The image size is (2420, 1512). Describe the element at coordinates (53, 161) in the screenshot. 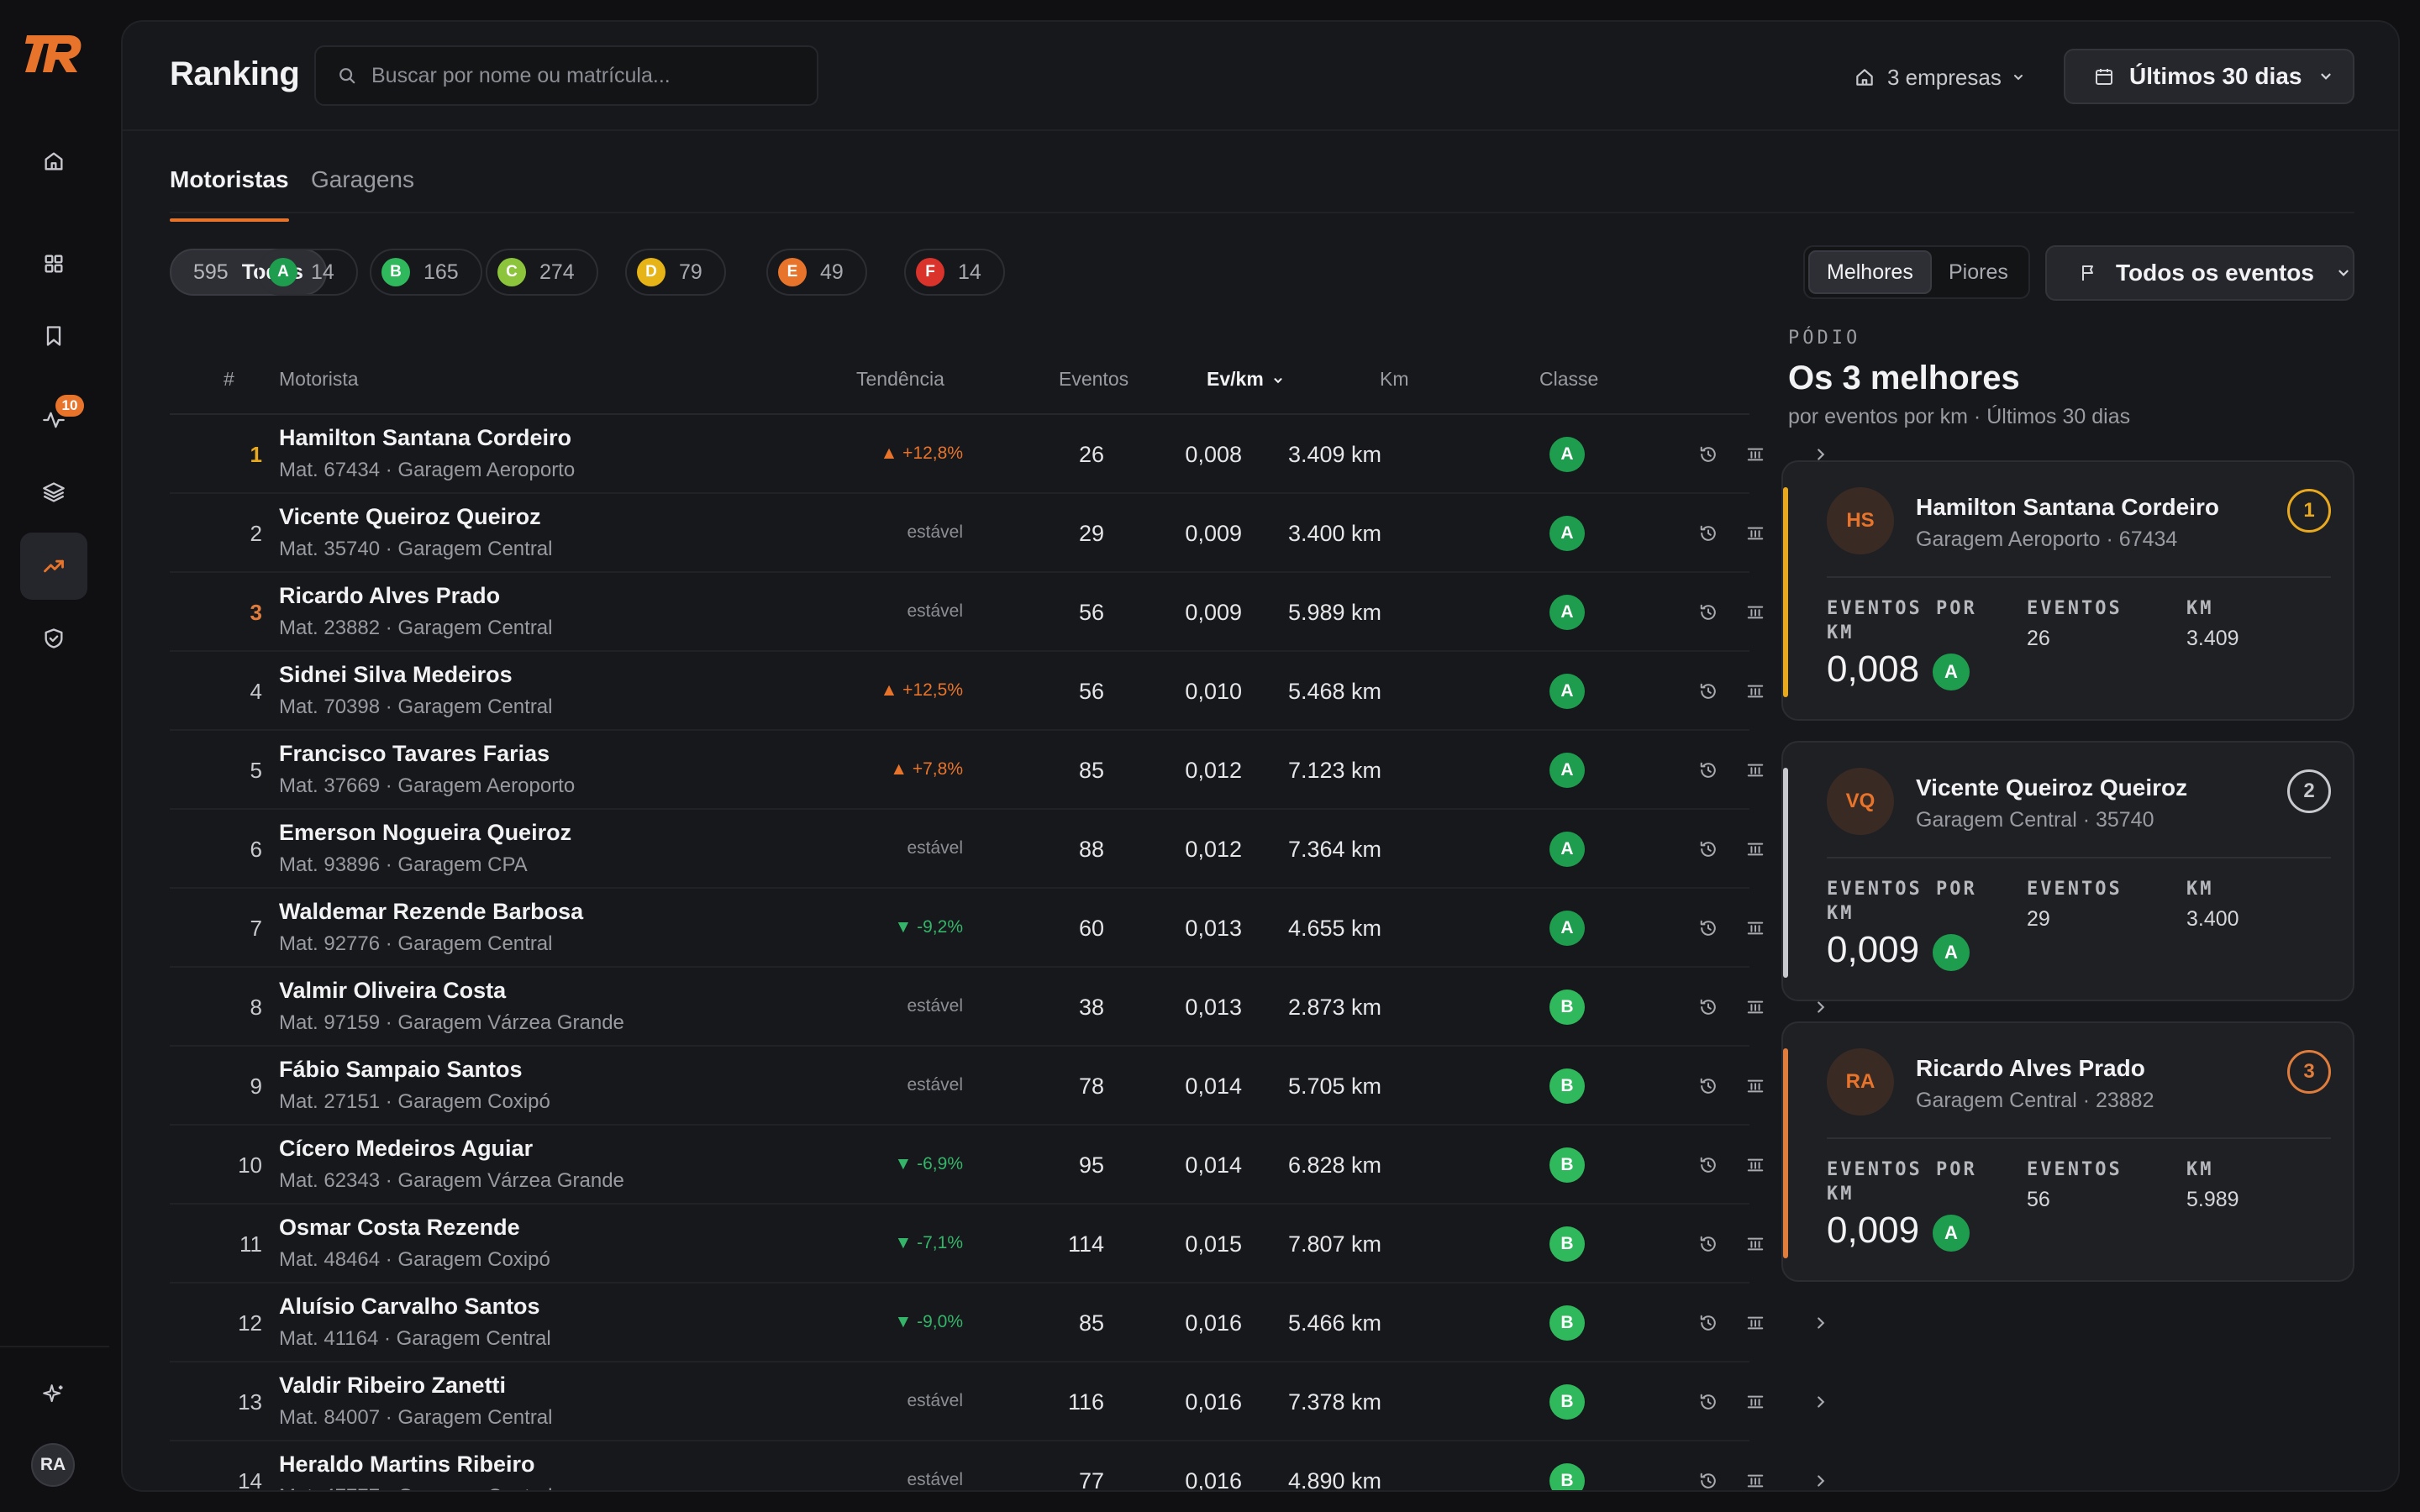

I see `nav-home` at that location.